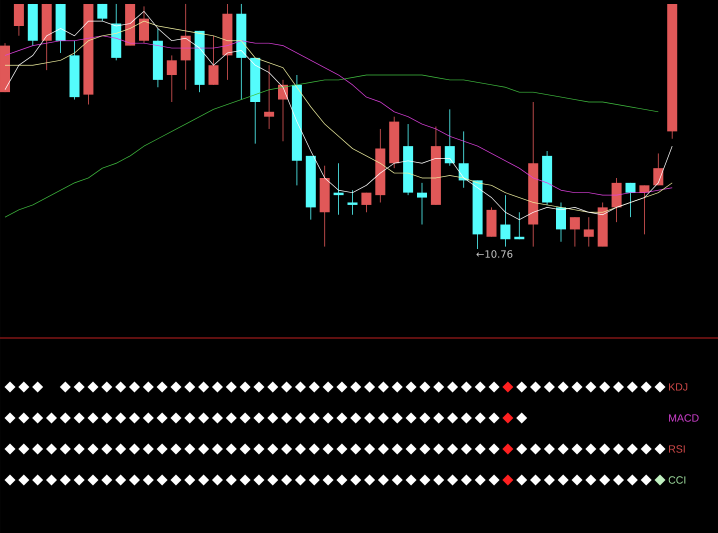 This screenshot has height=533, width=718. I want to click on text: RSI, so click(677, 449).